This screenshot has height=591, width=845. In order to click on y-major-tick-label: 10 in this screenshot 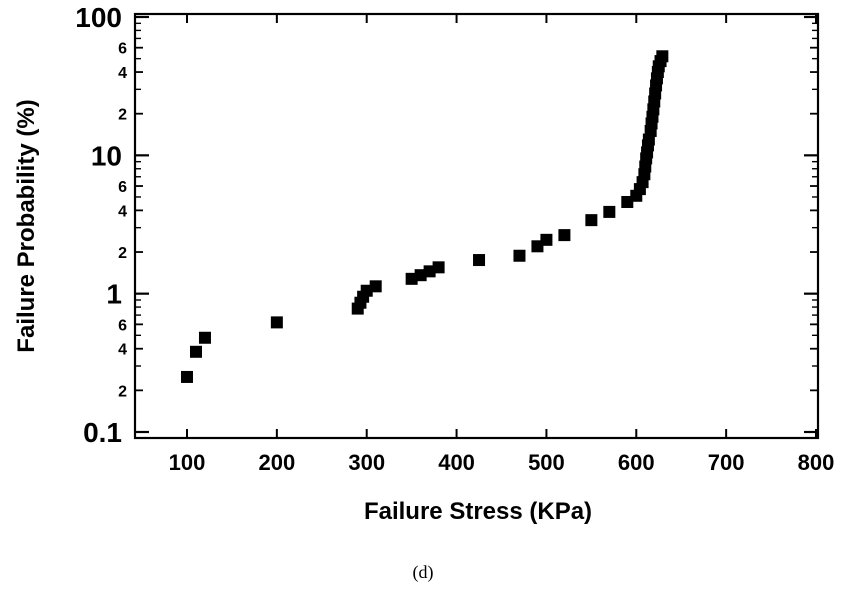, I will do `click(106, 155)`.